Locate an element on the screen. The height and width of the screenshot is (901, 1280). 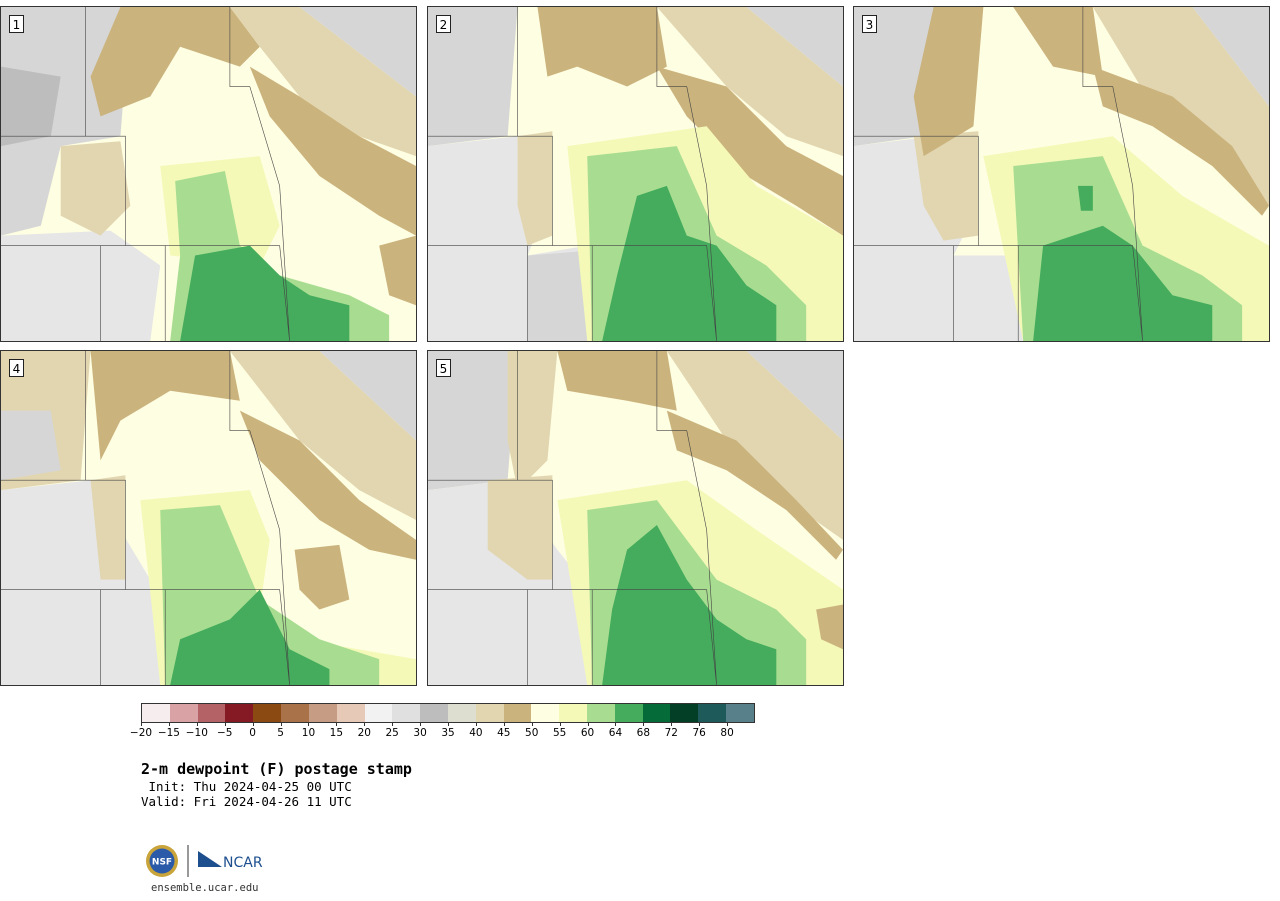
colorbar is located at coordinates (448, 713).